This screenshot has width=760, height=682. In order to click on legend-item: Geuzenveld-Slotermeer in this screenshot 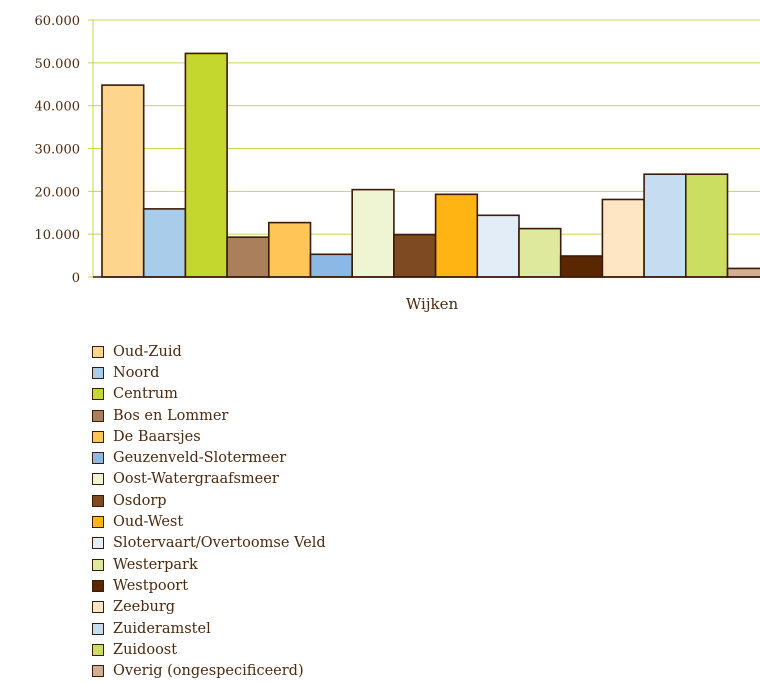, I will do `click(209, 457)`.